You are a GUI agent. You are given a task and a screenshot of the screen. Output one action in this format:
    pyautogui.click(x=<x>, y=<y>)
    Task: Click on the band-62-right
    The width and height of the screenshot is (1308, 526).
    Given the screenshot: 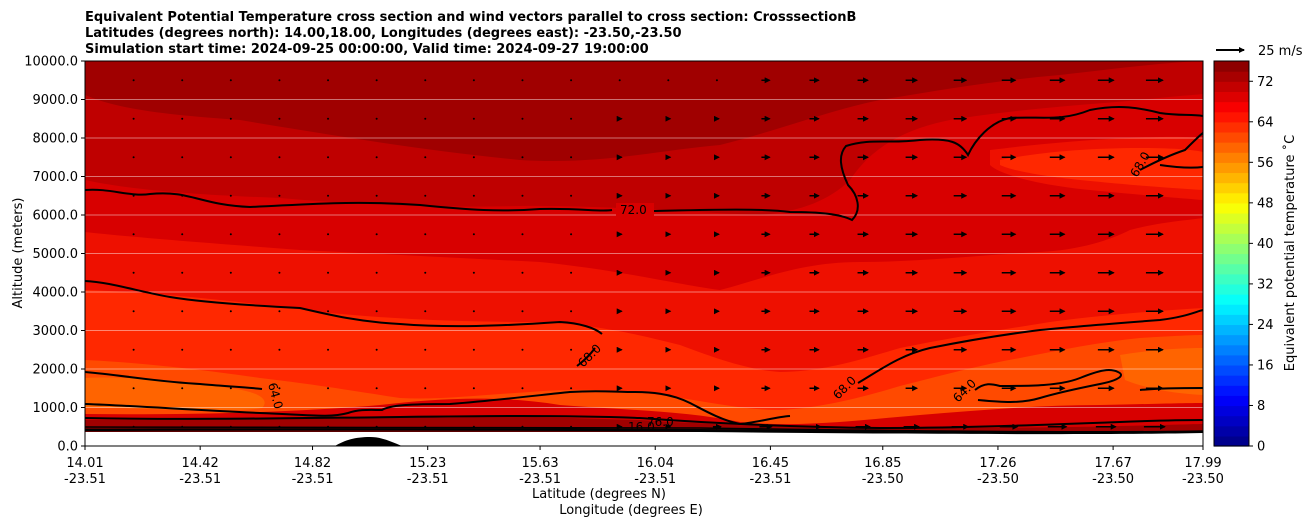 What is the action you would take?
    pyautogui.click(x=1161, y=371)
    